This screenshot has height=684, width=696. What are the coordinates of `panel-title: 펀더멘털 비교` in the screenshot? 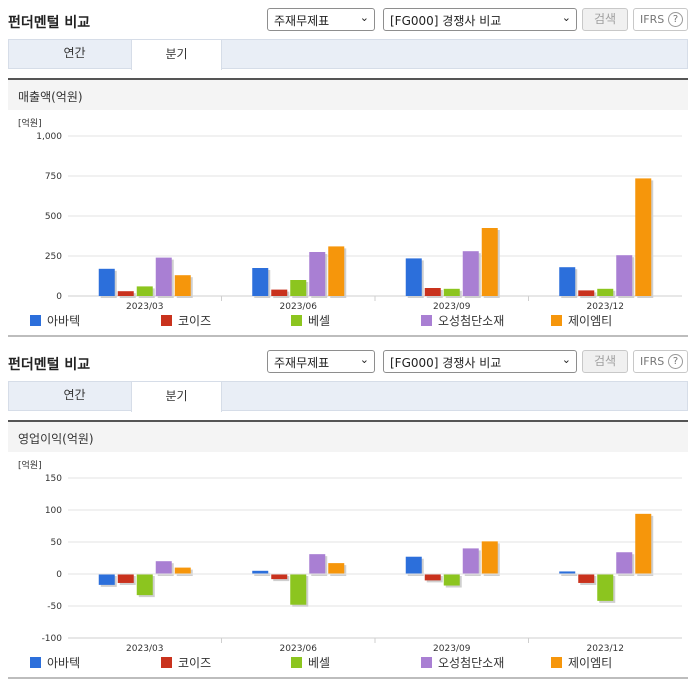 It's located at (49, 365).